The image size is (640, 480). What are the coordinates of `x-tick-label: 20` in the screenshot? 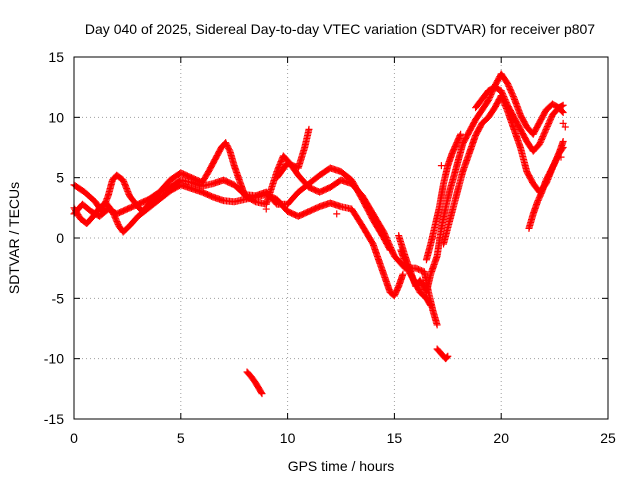 It's located at (501, 438).